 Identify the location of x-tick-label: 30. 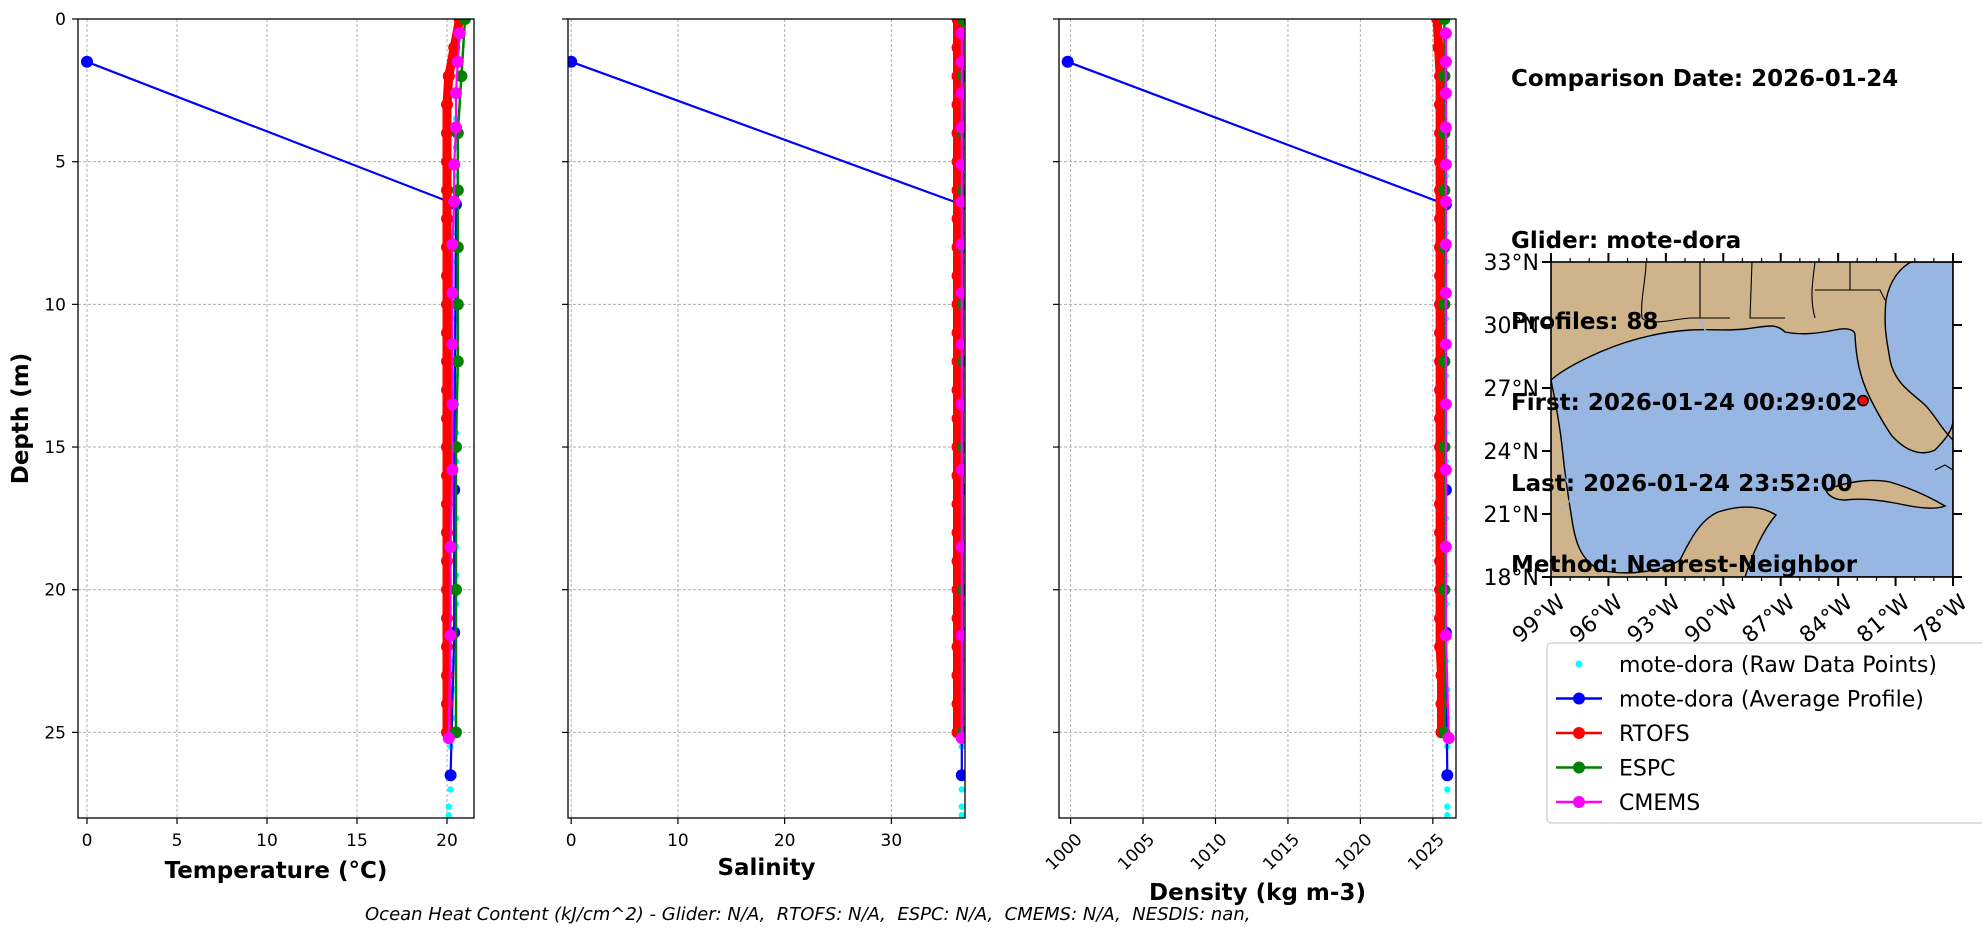
(892, 841).